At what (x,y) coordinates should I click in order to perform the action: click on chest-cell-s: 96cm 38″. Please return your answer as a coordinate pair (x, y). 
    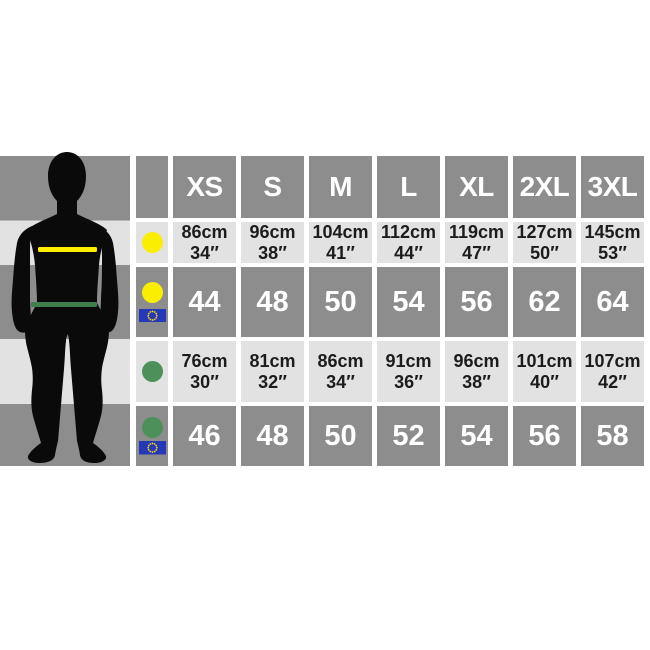
    Looking at the image, I should click on (272, 242).